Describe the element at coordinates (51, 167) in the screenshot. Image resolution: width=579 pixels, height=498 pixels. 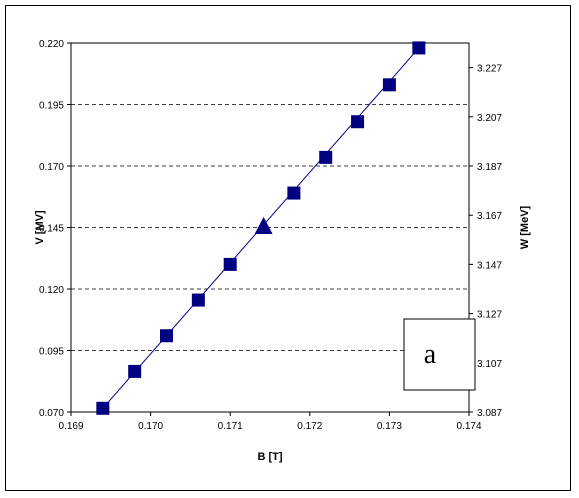
I see `y-tick-label: 0.170` at that location.